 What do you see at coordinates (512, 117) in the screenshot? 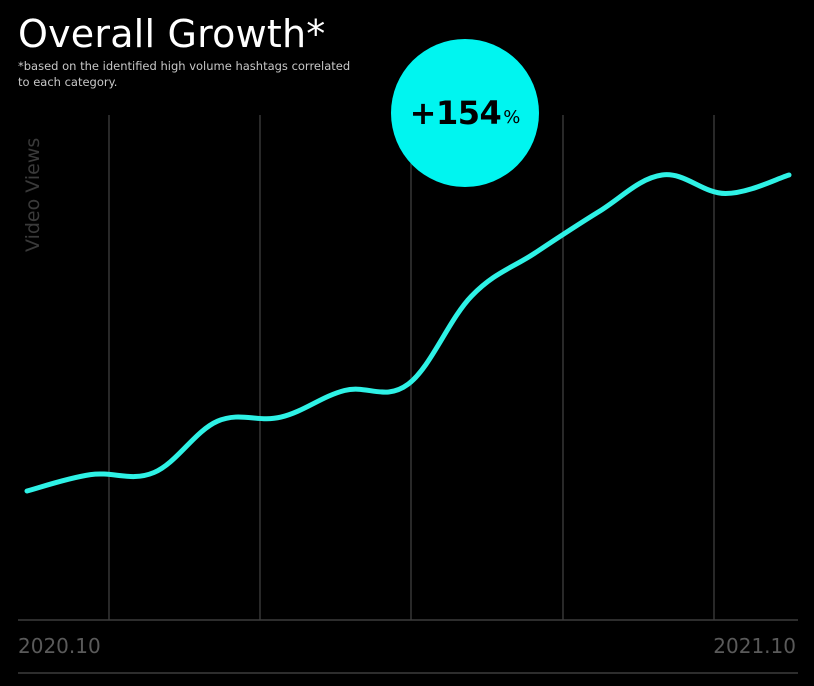
I see `growth-unit: %` at bounding box center [512, 117].